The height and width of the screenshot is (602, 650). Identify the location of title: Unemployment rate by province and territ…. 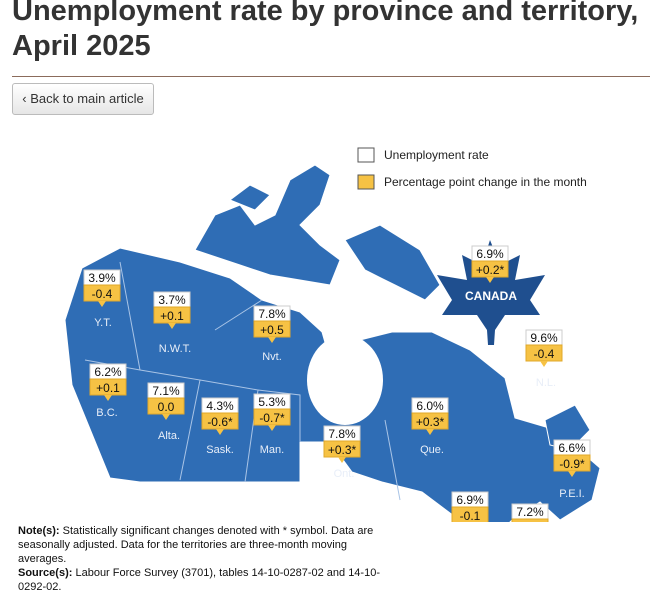
(325, 31).